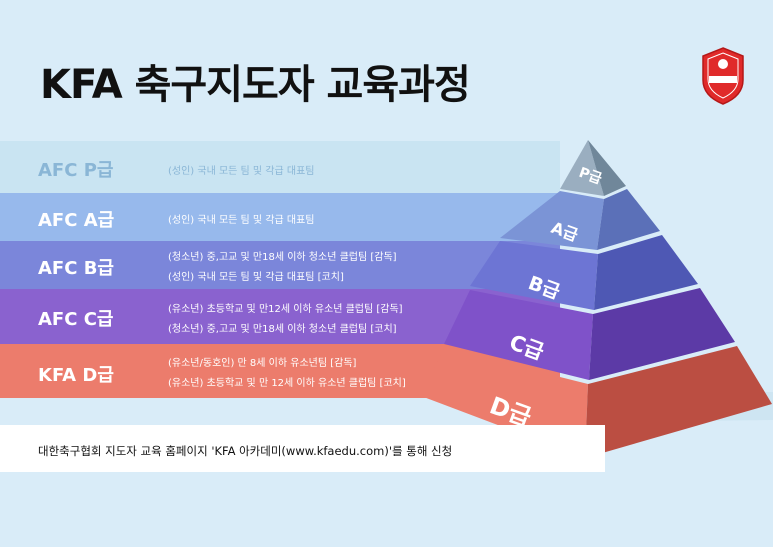  What do you see at coordinates (282, 329) in the screenshot?
I see `level-desc-c-2: (청소년) 중,고교 및 만18세 이하 청소년 클럽팀 [코치]` at bounding box center [282, 329].